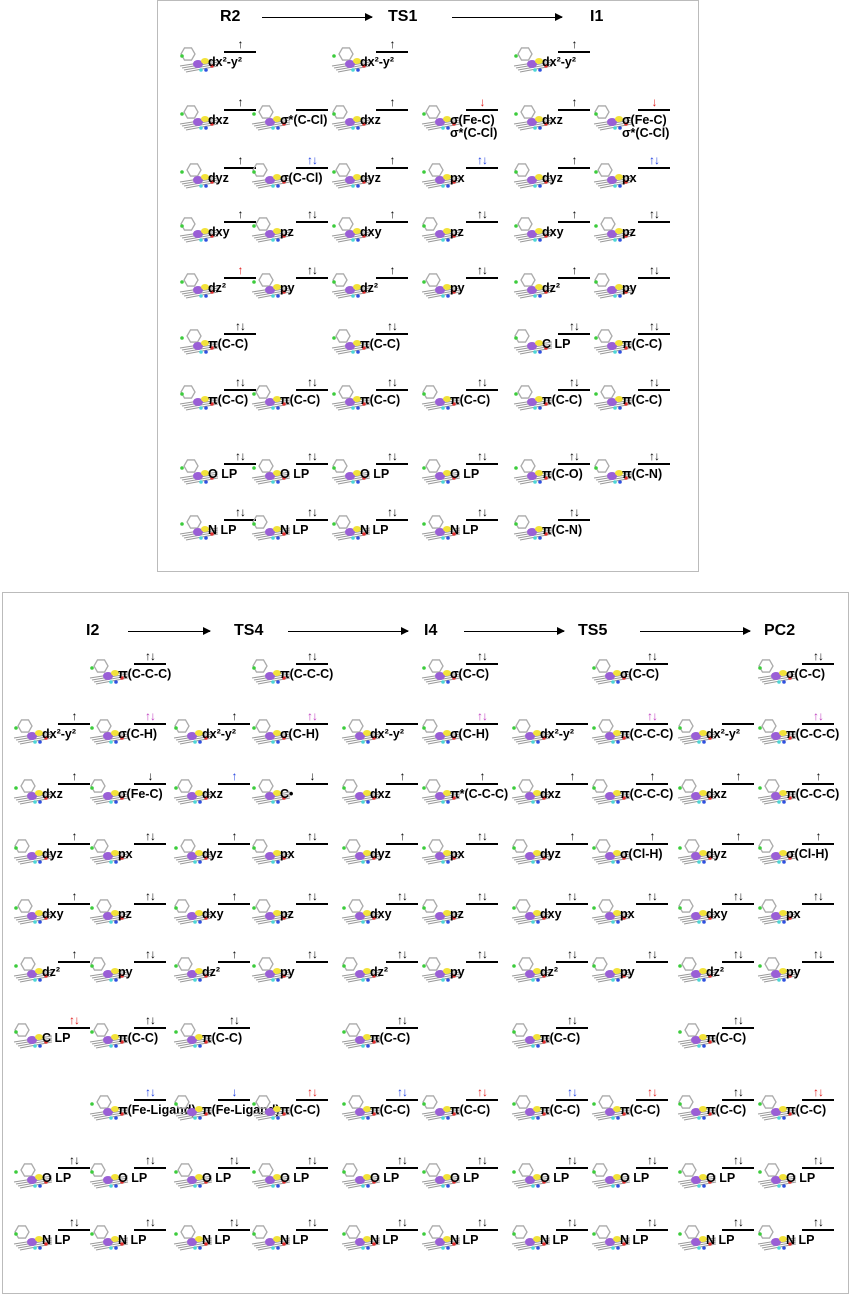  Describe the element at coordinates (647, 734) in the screenshot. I see `orbital-label: π(C-C-C)` at that location.